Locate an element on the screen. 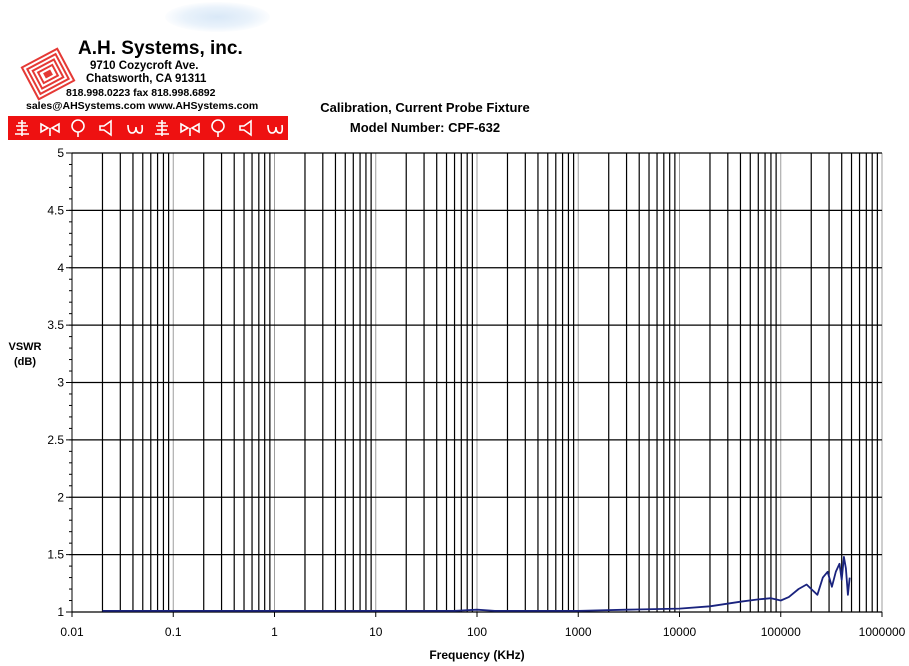 The height and width of the screenshot is (666, 909). address-line-2: Chatsworth, CA 91311 is located at coordinates (146, 79).